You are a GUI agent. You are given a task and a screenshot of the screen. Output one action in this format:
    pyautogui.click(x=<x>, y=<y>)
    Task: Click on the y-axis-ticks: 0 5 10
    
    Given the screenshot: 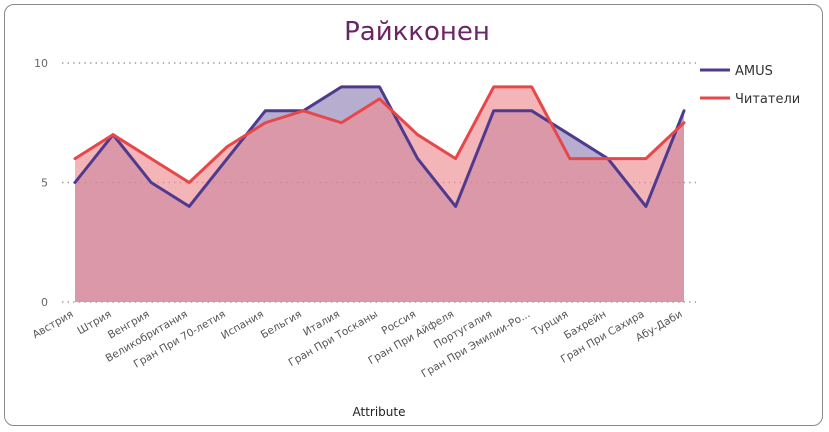 What is the action you would take?
    pyautogui.click(x=41, y=183)
    